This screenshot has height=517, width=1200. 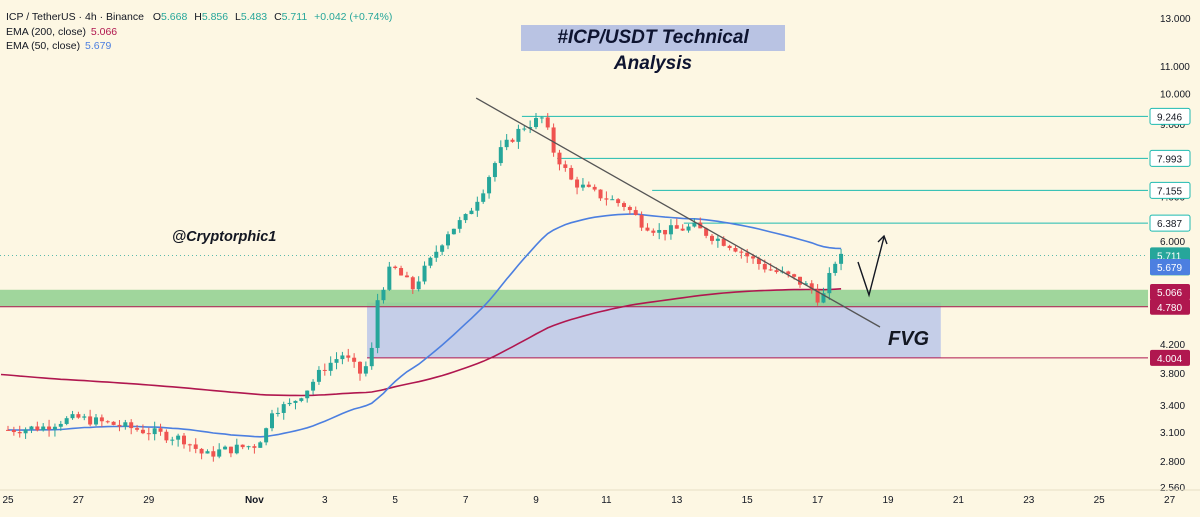 What do you see at coordinates (1172, 125) in the screenshot?
I see `y-tick-label: 9.000` at bounding box center [1172, 125].